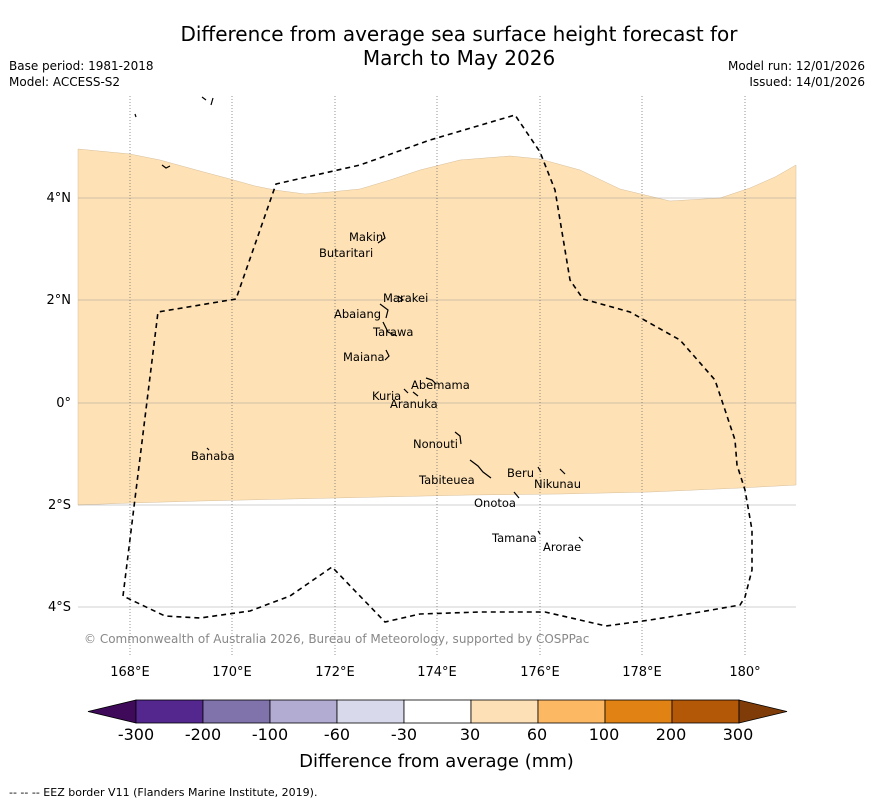  Describe the element at coordinates (520, 473) in the screenshot. I see `island-label-beru: Beru` at that location.